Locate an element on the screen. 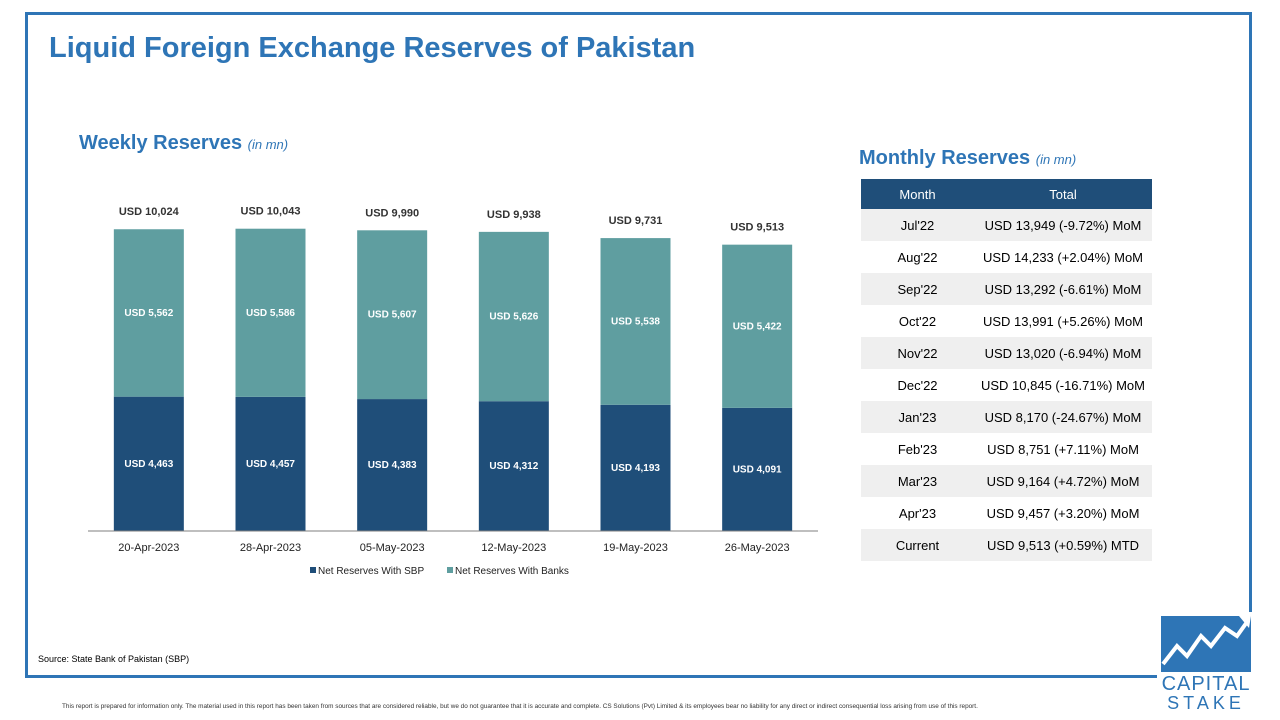 This screenshot has height=720, width=1280. total-cell: USD 13,991 (+5.26%) MoM is located at coordinates (1063, 321).